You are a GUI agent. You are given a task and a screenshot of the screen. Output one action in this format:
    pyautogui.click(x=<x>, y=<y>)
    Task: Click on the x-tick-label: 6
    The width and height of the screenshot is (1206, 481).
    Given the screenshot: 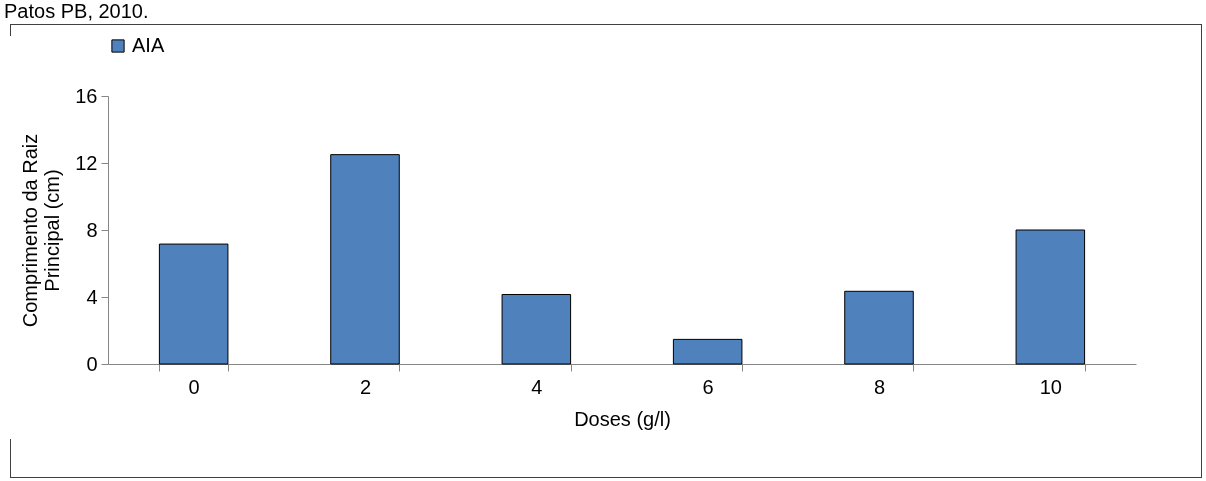 What is the action you would take?
    pyautogui.click(x=708, y=386)
    